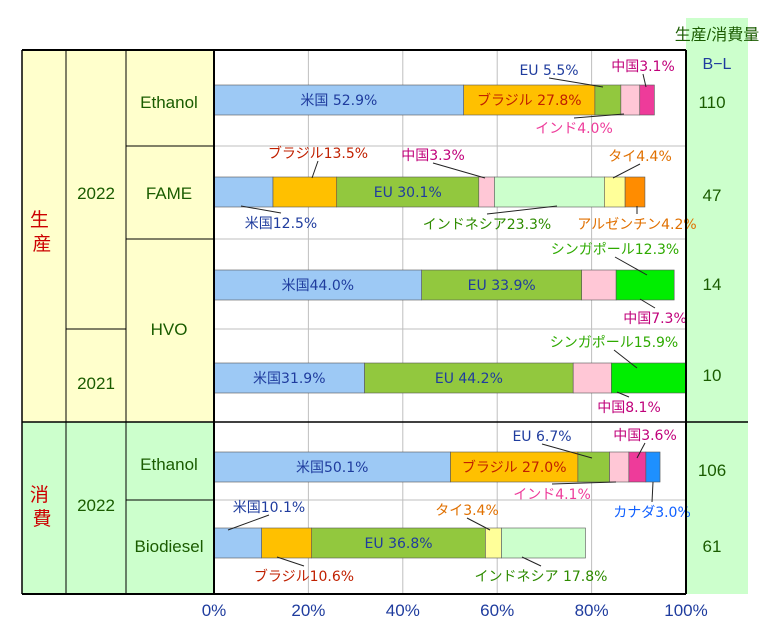  Describe the element at coordinates (269, 508) in the screenshot. I see `segment-label: 米国10.1%` at that location.